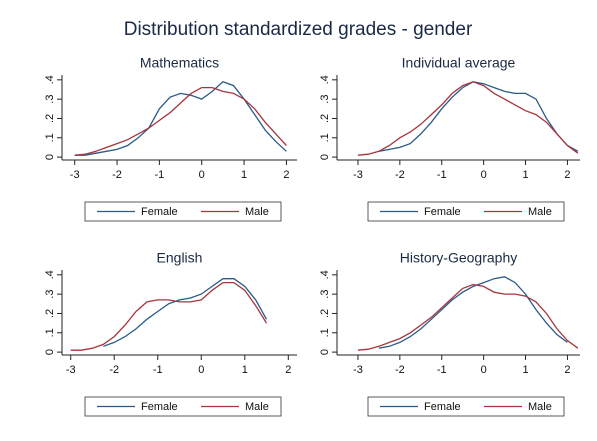  What do you see at coordinates (459, 258) in the screenshot?
I see `panel-title: History-Geography` at bounding box center [459, 258].